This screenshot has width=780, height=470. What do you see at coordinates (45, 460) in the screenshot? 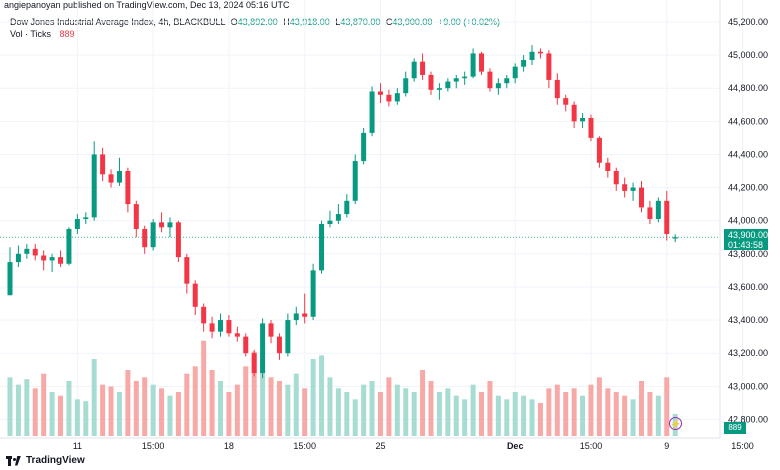
I see `tradingview-logo: TradingView` at bounding box center [45, 460].